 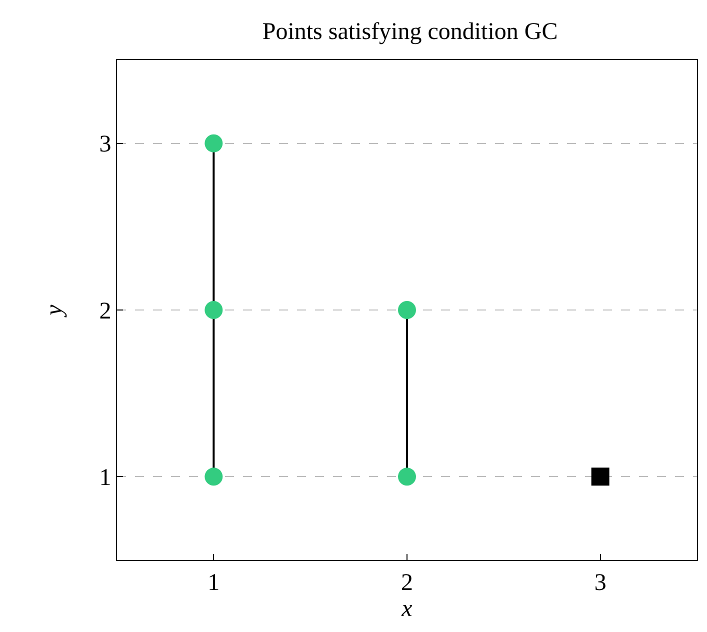 What do you see at coordinates (407, 583) in the screenshot?
I see `x-tick-label: 2` at bounding box center [407, 583].